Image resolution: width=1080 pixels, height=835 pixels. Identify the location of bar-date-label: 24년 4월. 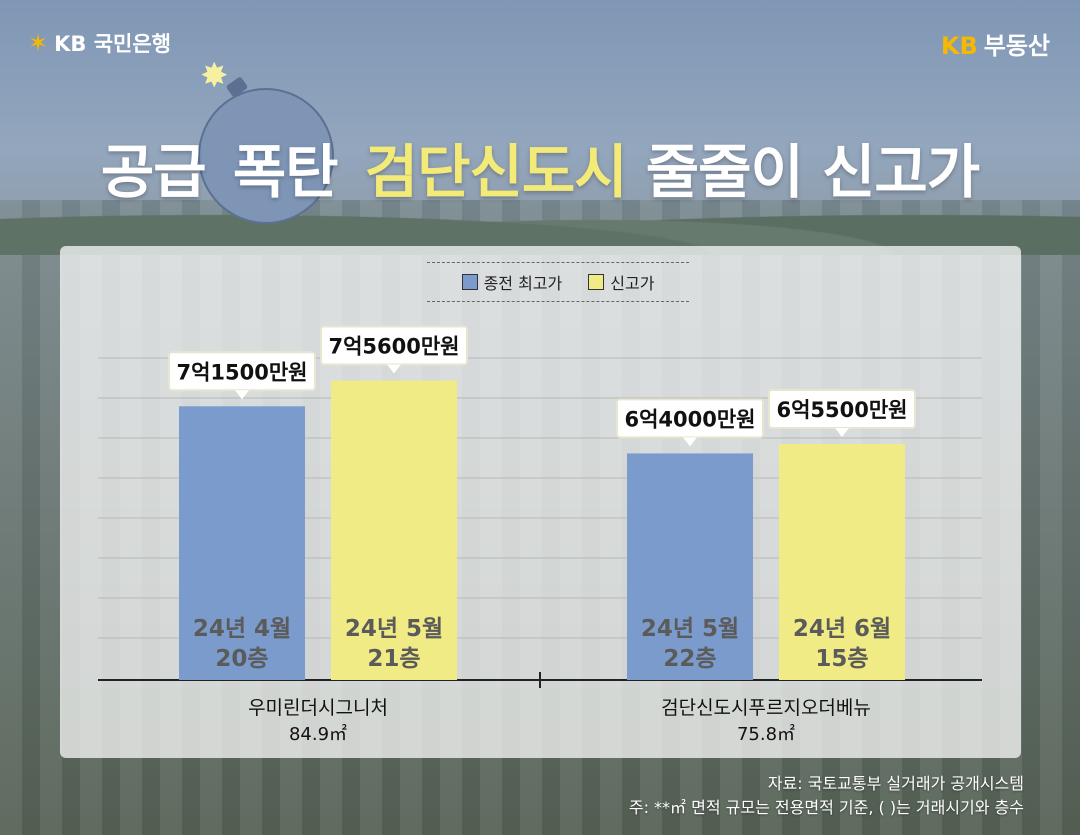
(242, 629).